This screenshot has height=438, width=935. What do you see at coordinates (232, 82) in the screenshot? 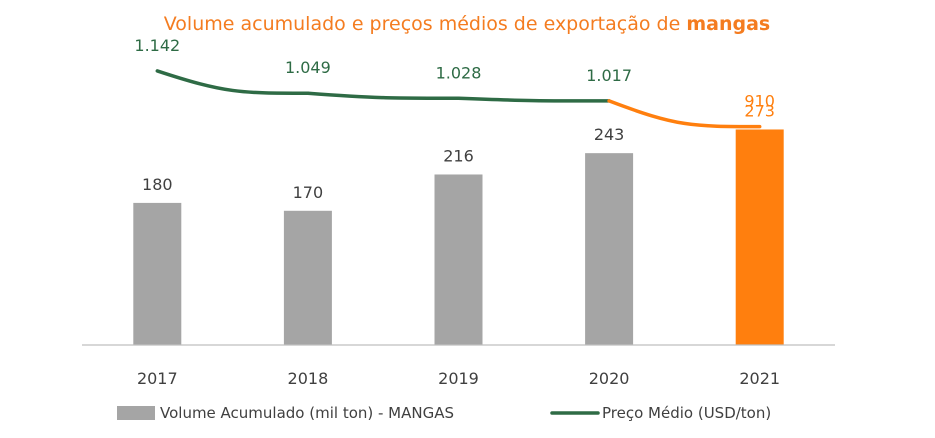
I see `line-segment-2017-2018` at bounding box center [232, 82].